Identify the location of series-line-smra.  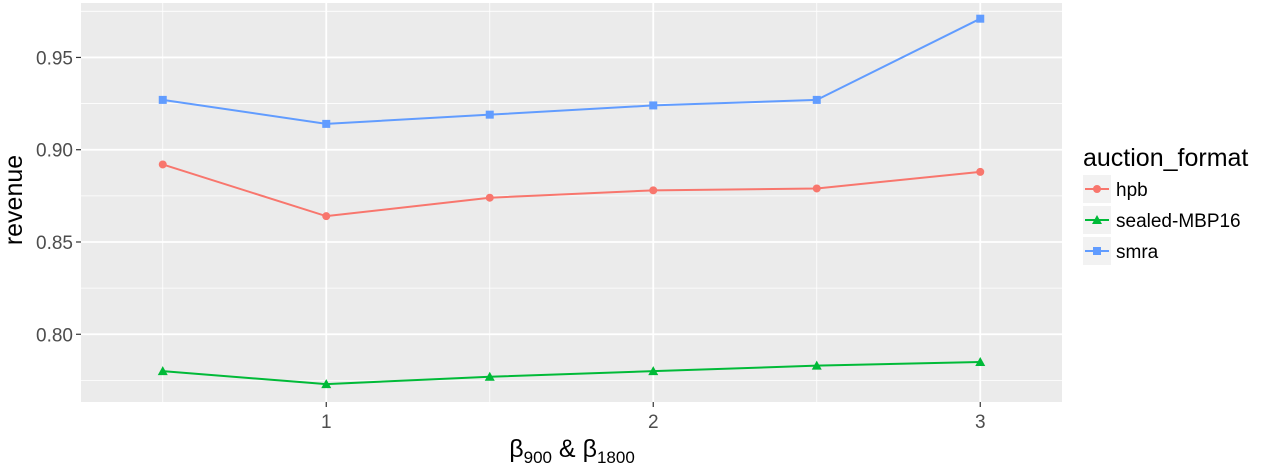
(571, 71).